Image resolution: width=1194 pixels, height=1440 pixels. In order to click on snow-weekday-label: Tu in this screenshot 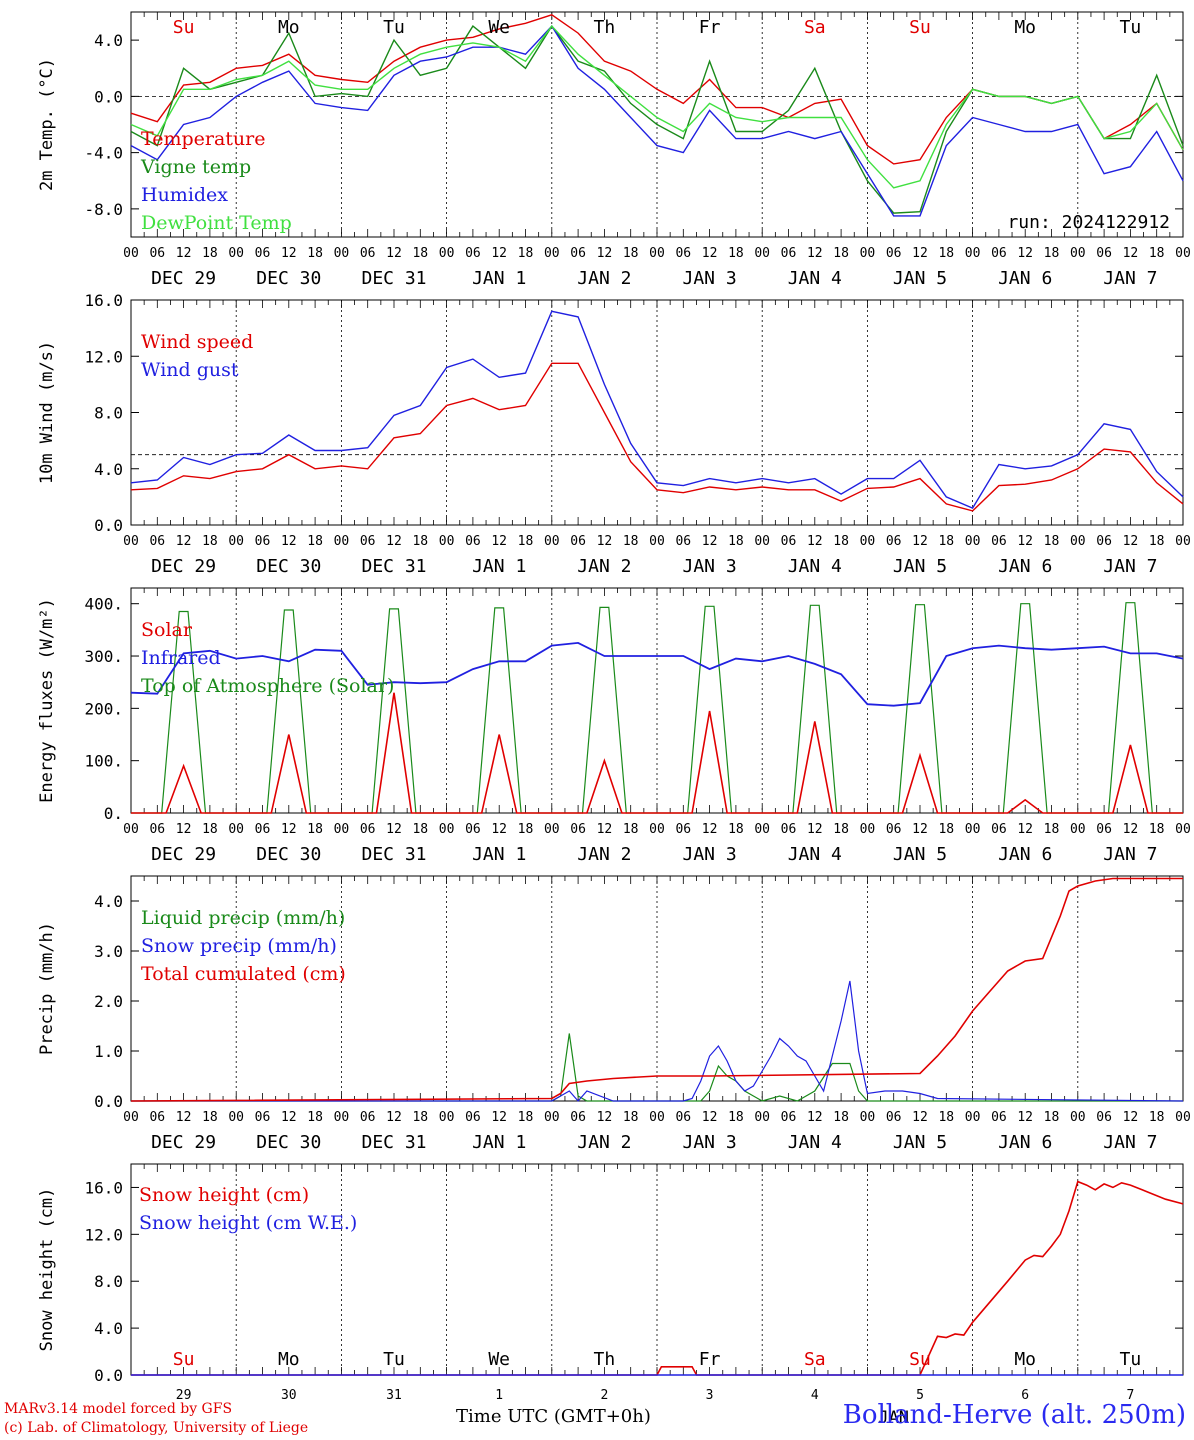, I will do `click(394, 1359)`.